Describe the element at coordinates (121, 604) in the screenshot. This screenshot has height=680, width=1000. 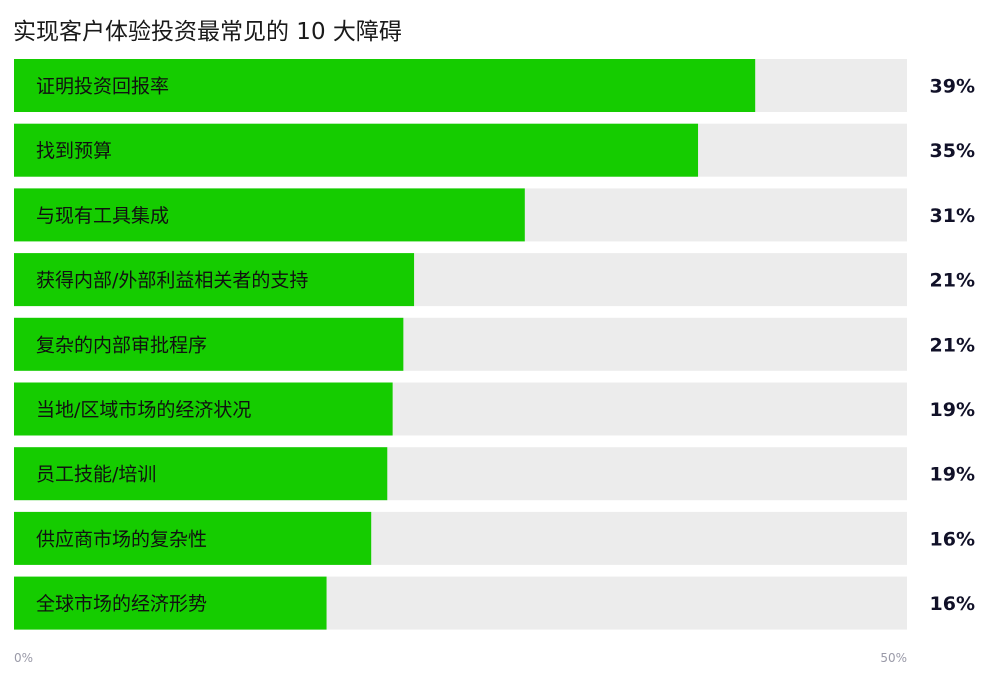
I see `bar-category-label: 全球市场的经济形势` at that location.